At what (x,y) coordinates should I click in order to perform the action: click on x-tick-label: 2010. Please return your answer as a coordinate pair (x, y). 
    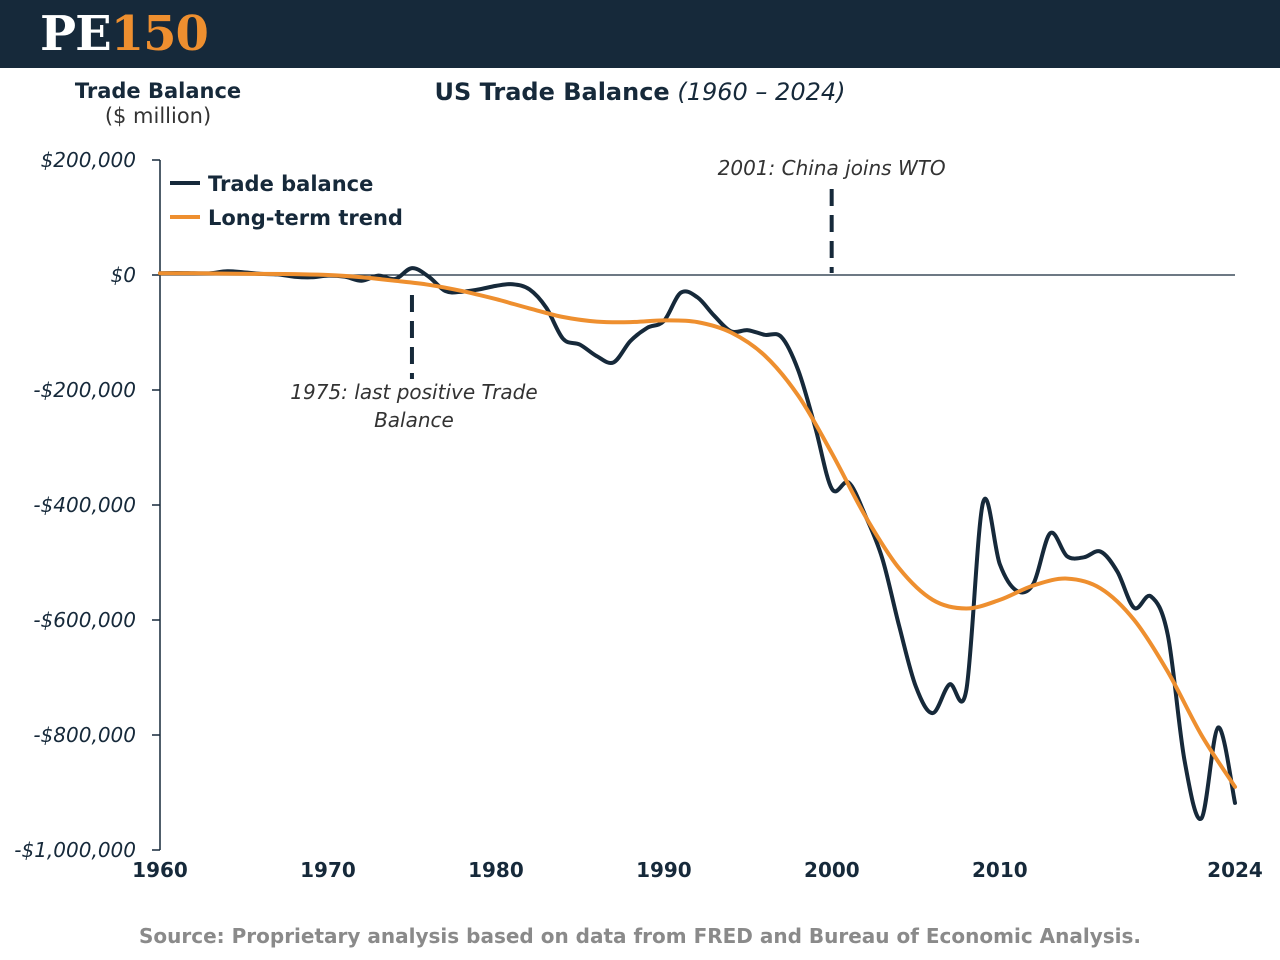
    Looking at the image, I should click on (1000, 870).